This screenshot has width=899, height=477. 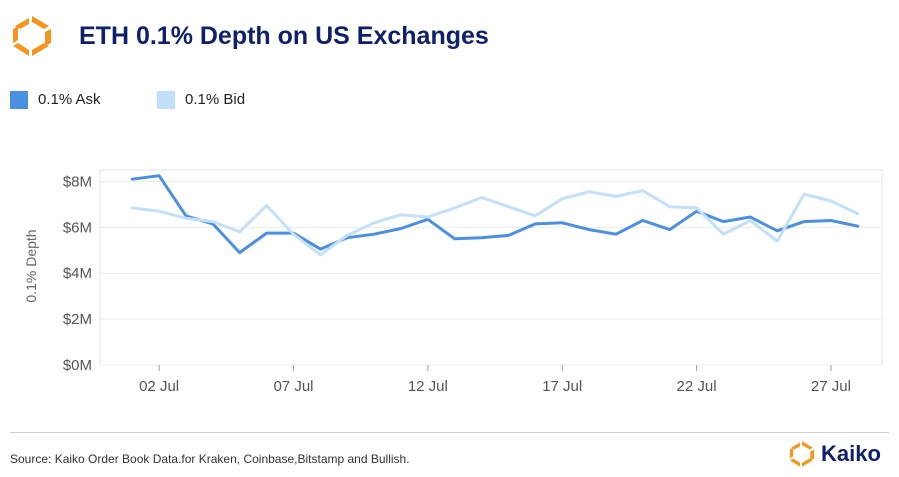 What do you see at coordinates (159, 386) in the screenshot?
I see `x-tick-label: 02 Jul` at bounding box center [159, 386].